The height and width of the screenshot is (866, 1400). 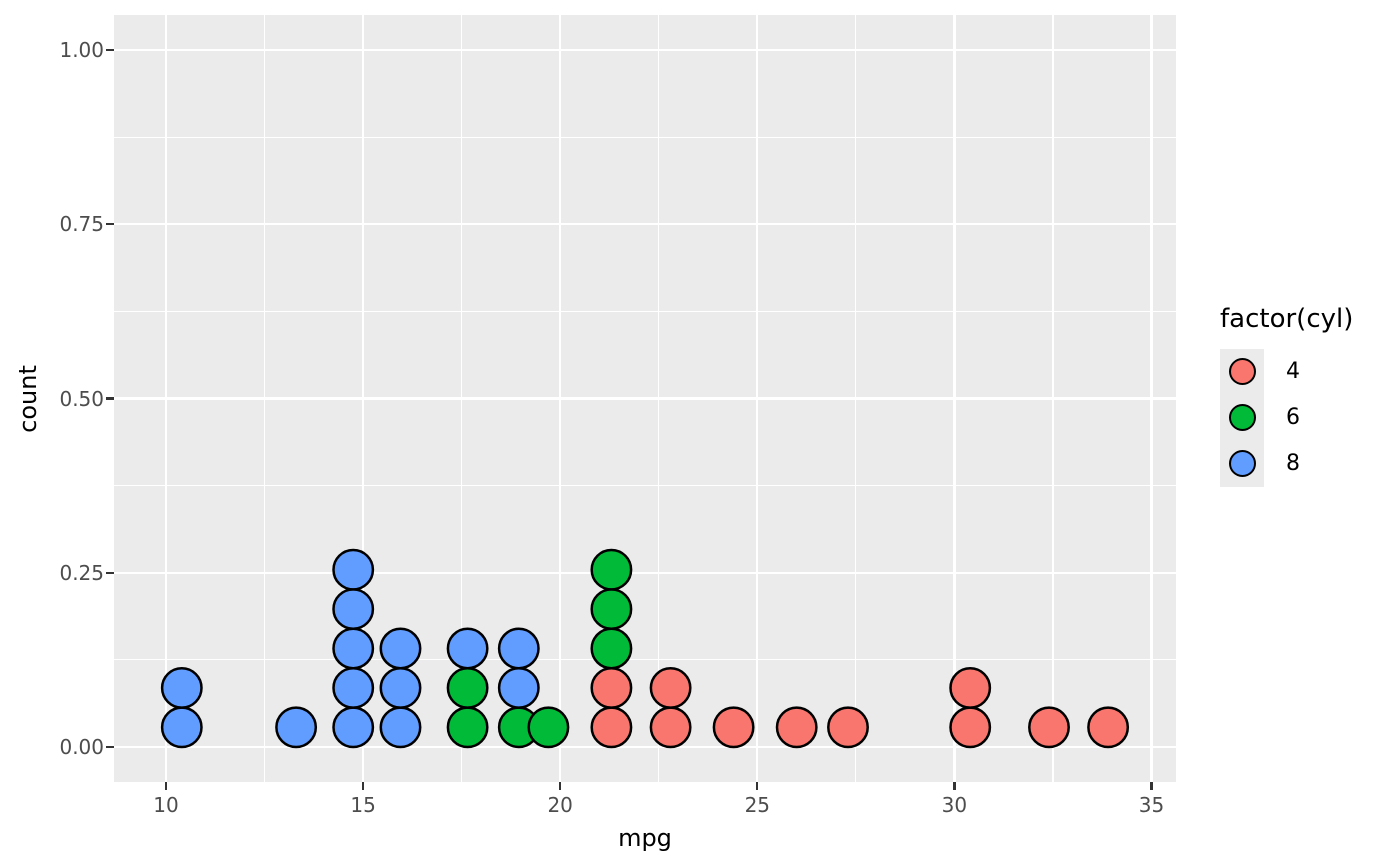 What do you see at coordinates (1293, 417) in the screenshot?
I see `legend-key-label: 6` at bounding box center [1293, 417].